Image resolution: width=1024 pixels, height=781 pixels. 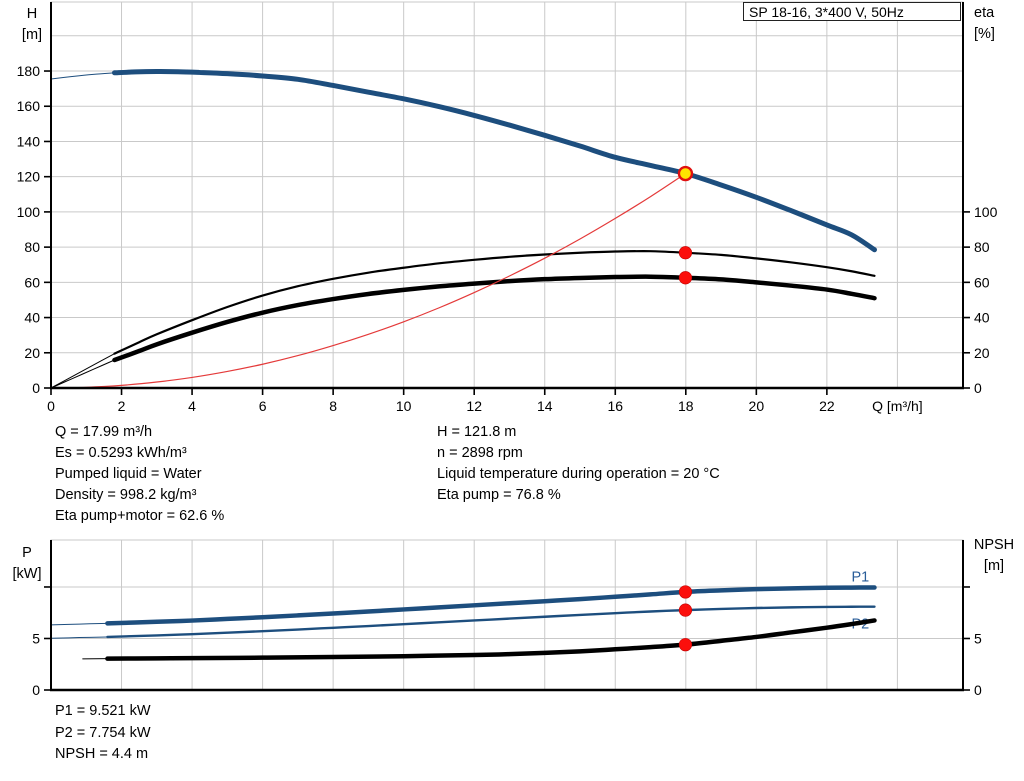 I want to click on chart-title-box: SP 18-16, 3*400 V, 50Hz, so click(x=852, y=11).